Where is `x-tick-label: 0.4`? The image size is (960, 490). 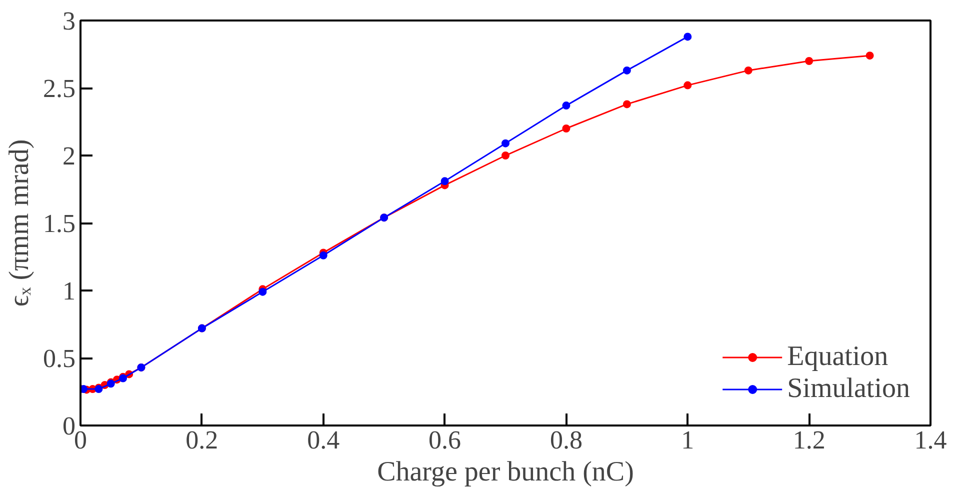 x-tick-label: 0.4 is located at coordinates (323, 440).